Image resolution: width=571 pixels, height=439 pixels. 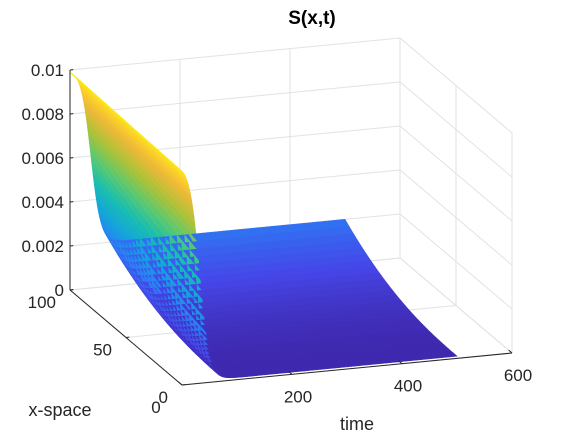 What do you see at coordinates (163, 397) in the screenshot?
I see `y-tick-label: 0` at bounding box center [163, 397].